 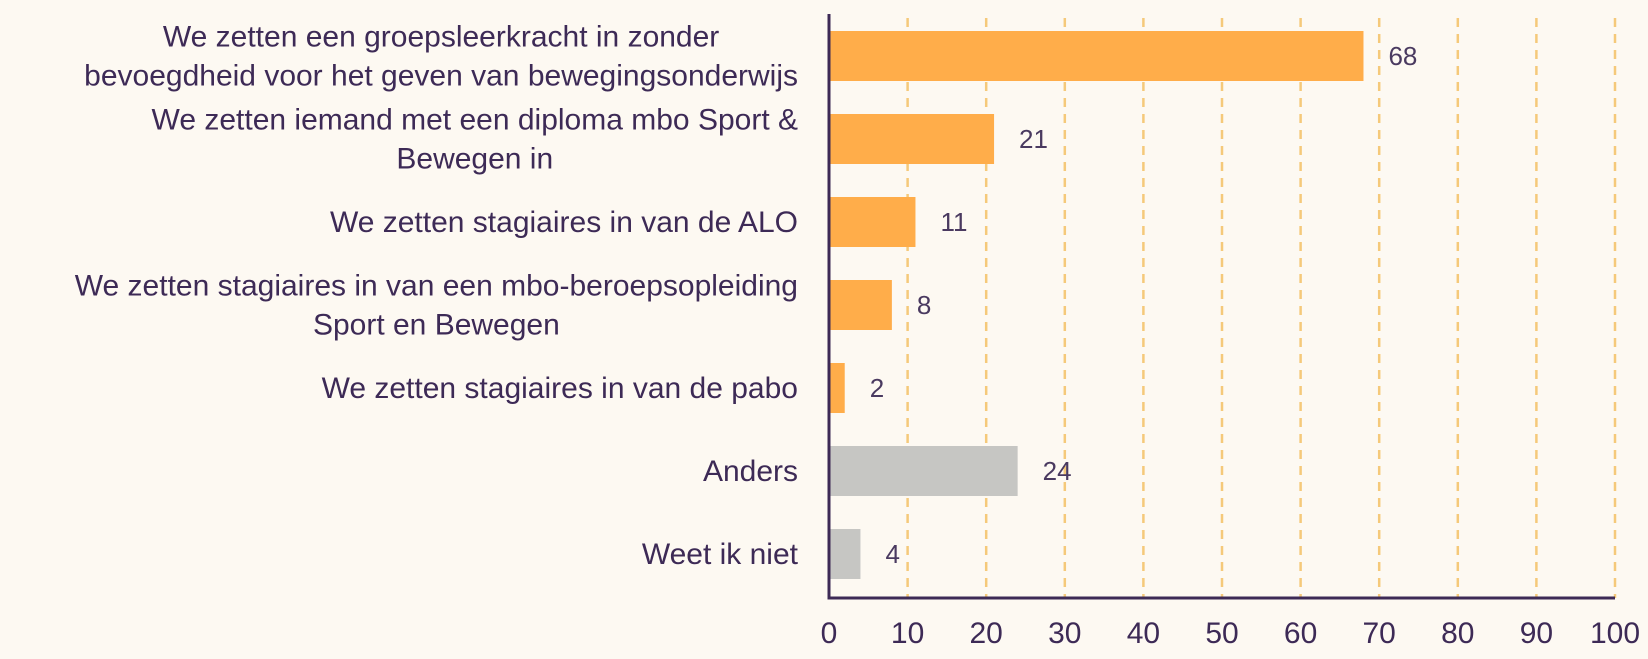 I want to click on x-tick-label: 0, so click(x=829, y=633).